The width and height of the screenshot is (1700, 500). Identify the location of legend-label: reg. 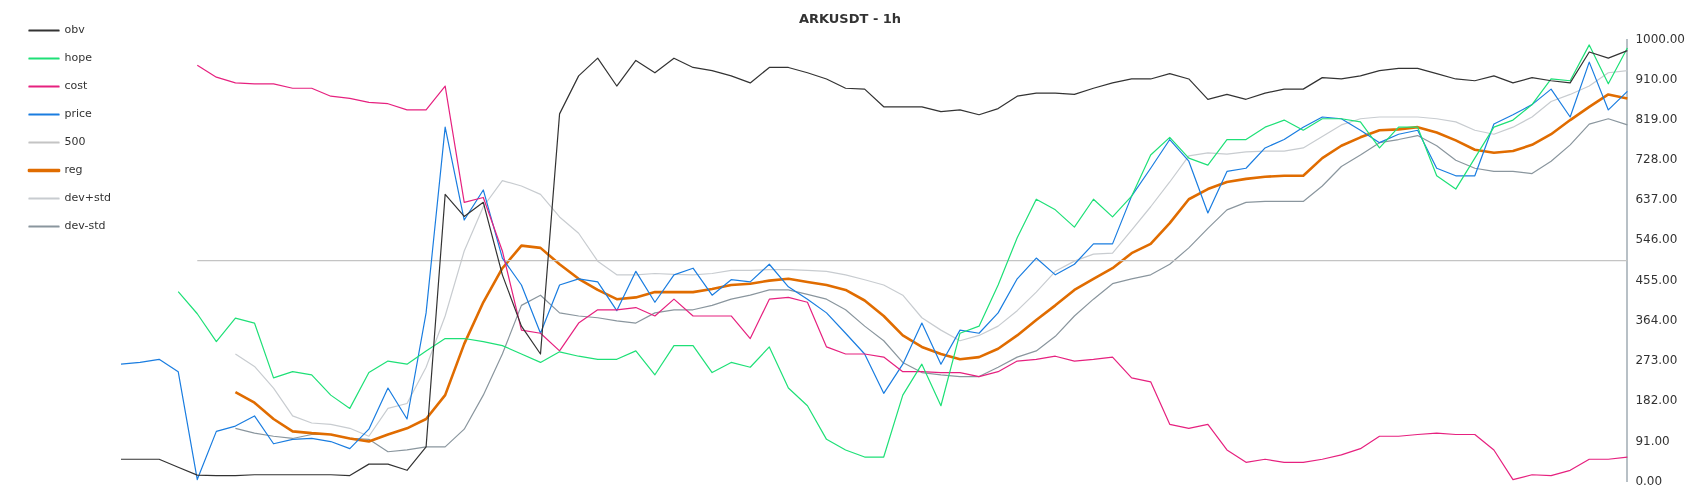
(73, 170).